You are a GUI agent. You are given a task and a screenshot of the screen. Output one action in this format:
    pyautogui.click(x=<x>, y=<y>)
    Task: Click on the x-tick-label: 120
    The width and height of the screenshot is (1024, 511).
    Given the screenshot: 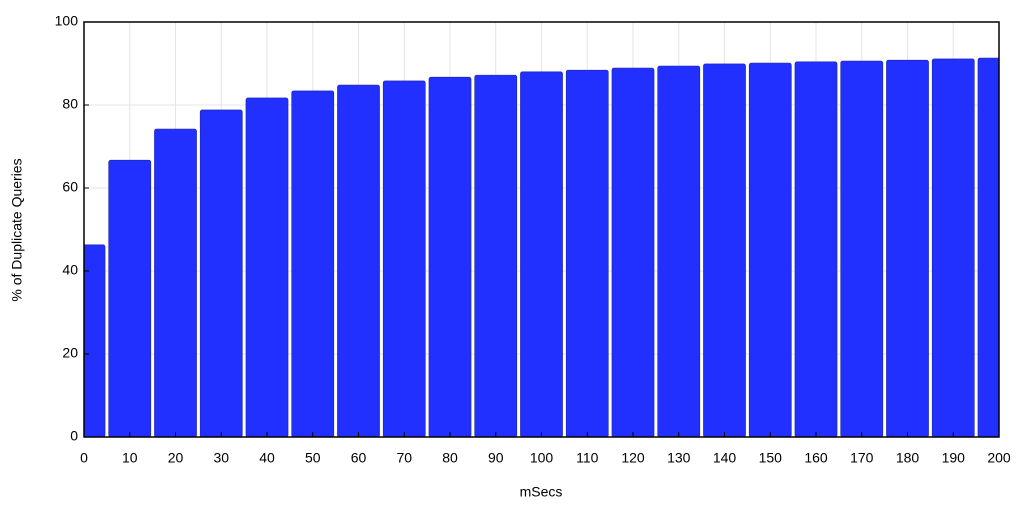 What is the action you would take?
    pyautogui.click(x=633, y=458)
    